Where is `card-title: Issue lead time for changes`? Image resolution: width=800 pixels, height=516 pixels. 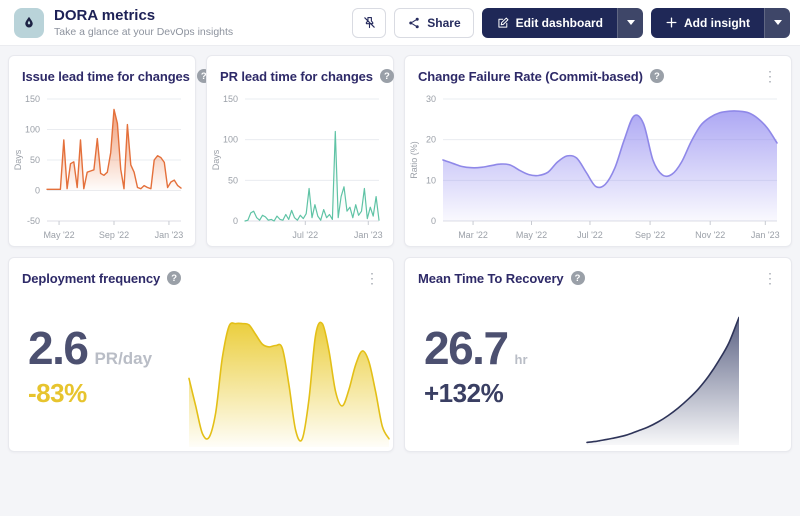
card-title: Issue lead time for changes is located at coordinates (106, 76).